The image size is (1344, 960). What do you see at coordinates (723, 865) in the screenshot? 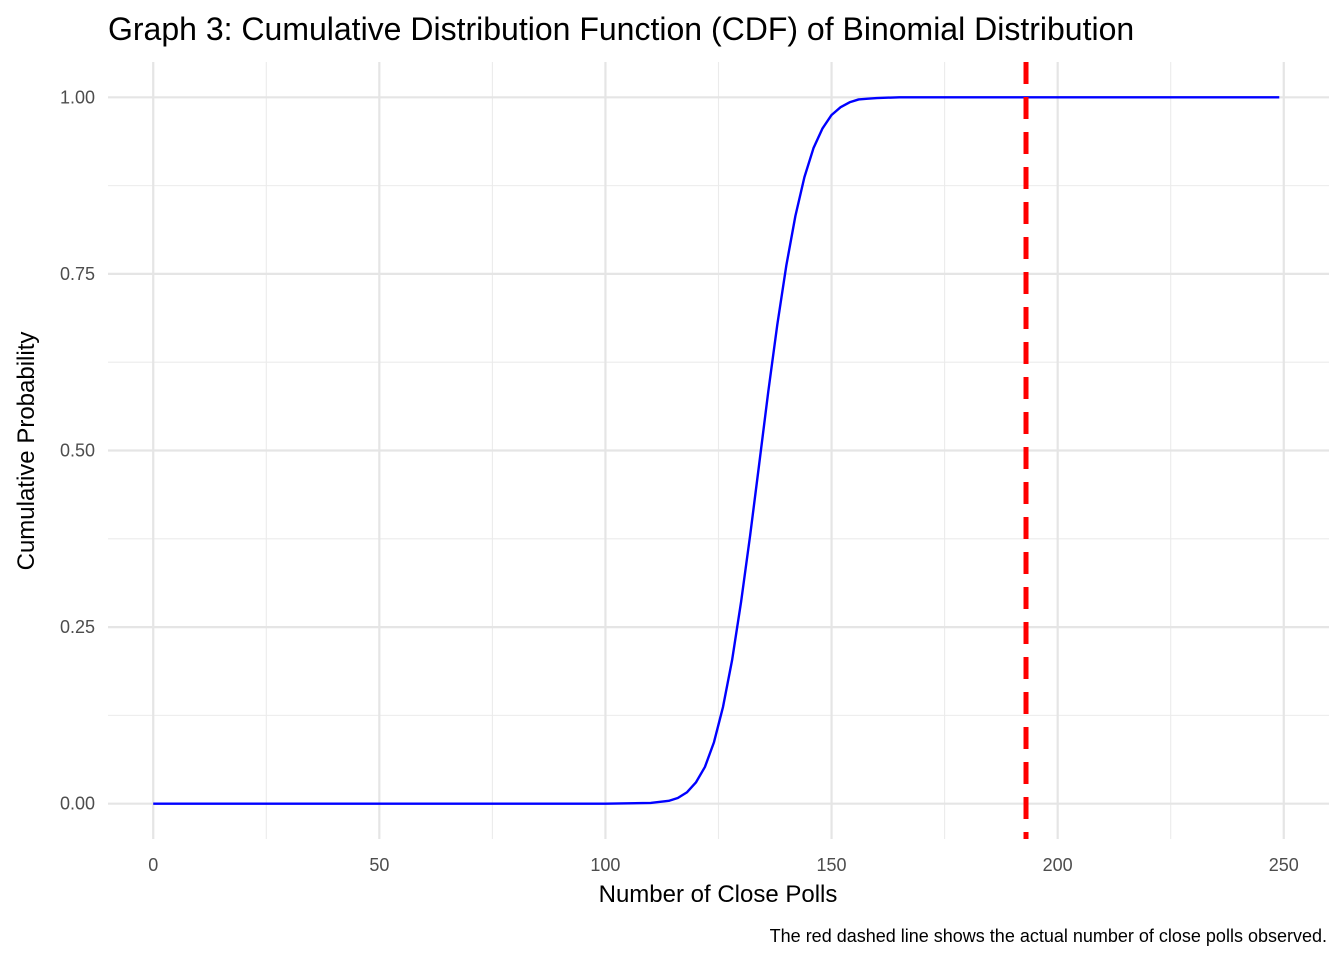
I see `x-tick-labels: 0 50 100 150 200 250` at bounding box center [723, 865].